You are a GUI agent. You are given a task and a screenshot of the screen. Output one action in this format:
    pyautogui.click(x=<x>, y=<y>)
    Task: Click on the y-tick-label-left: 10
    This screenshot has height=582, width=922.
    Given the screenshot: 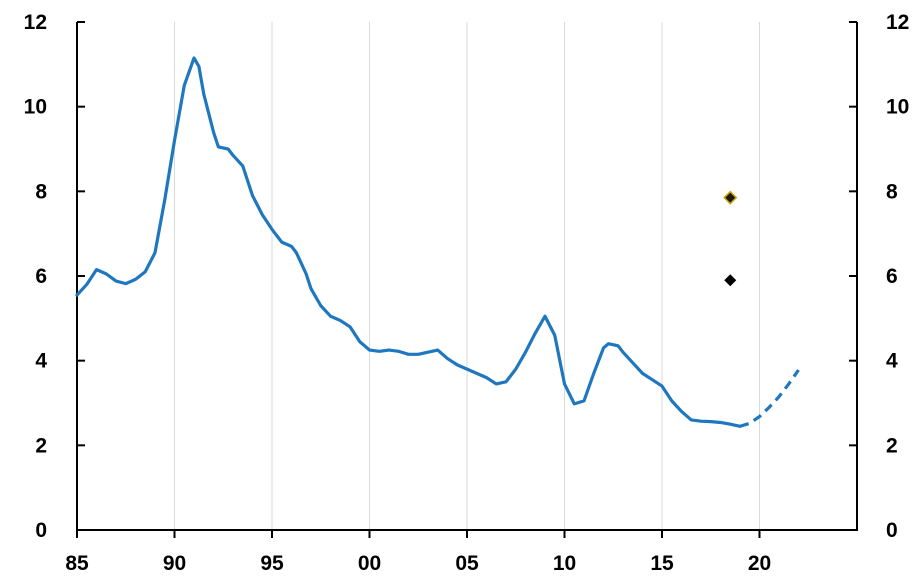 What is the action you would take?
    pyautogui.click(x=35, y=107)
    